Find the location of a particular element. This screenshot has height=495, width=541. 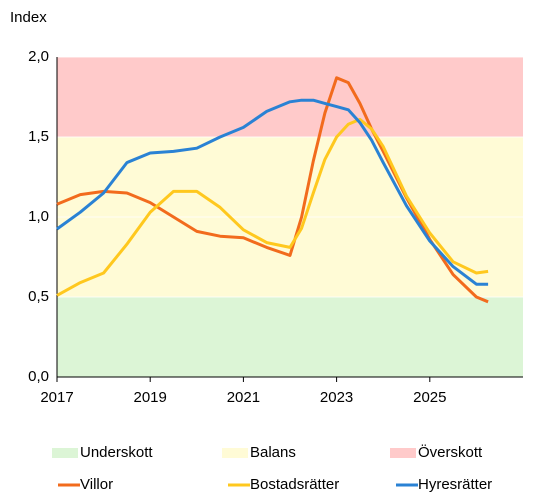

x-tick-label: 2025 is located at coordinates (429, 397).